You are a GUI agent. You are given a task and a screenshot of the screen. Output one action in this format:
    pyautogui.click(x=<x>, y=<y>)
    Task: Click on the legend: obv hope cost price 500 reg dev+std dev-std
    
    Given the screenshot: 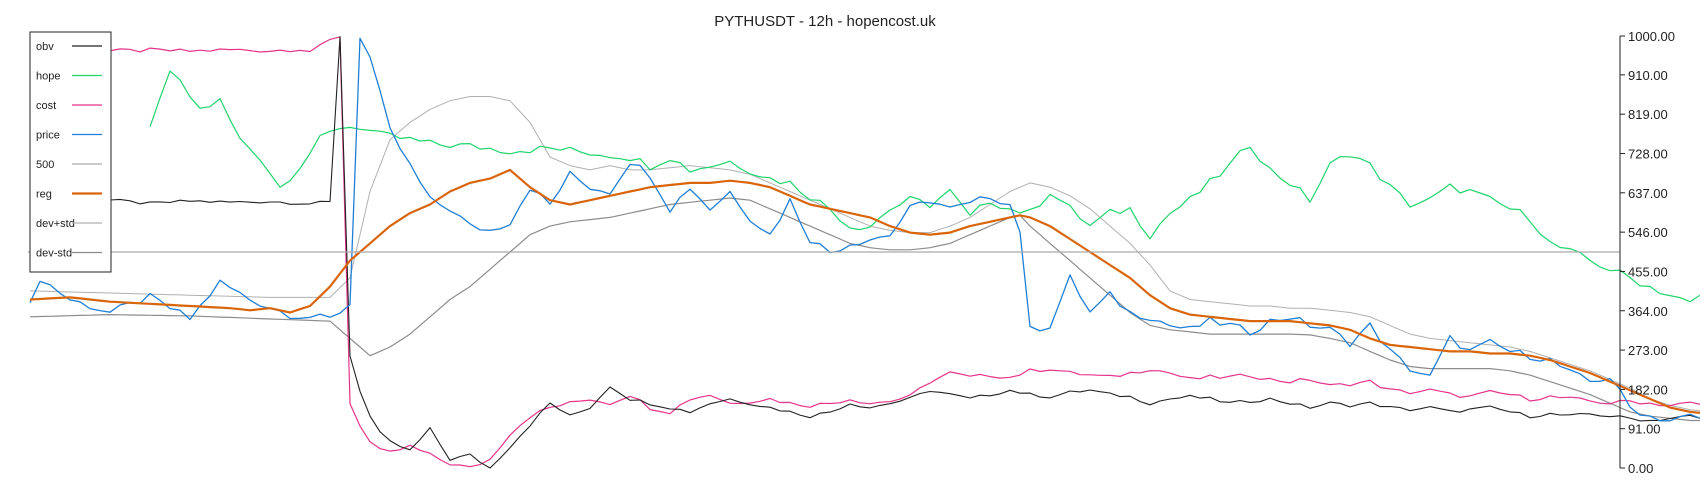 What is the action you would take?
    pyautogui.click(x=70, y=152)
    